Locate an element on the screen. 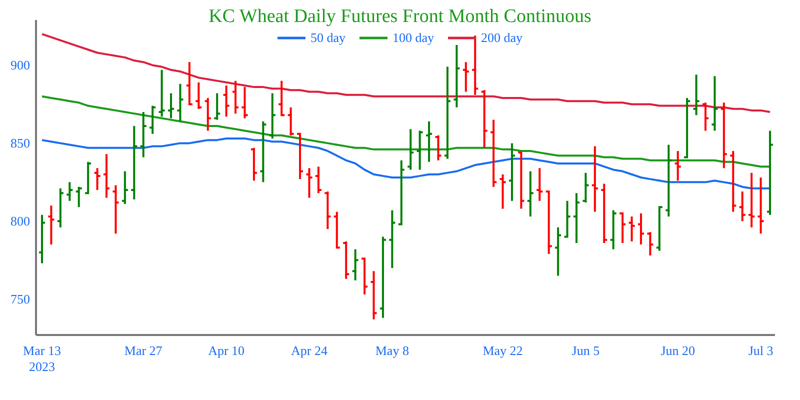  x-tick-label: Jun 5 is located at coordinates (586, 350).